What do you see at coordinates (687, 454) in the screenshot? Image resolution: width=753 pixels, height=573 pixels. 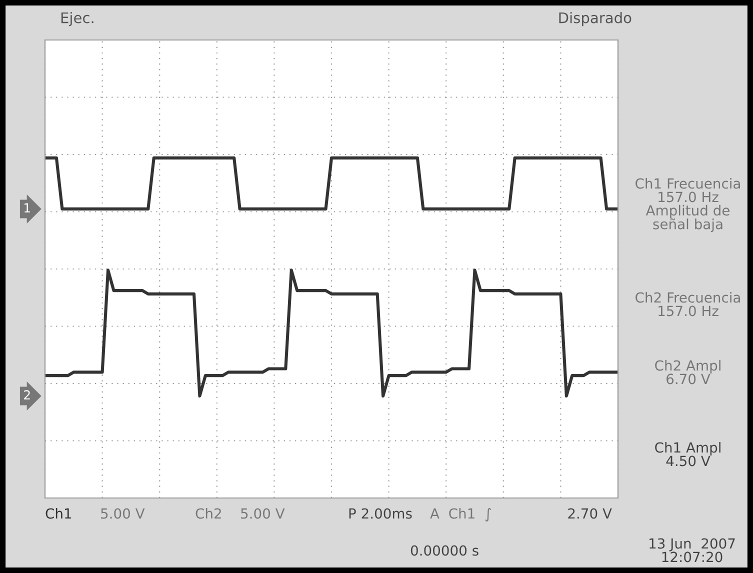 I see `text: Ch1 Ampl 4.50 V` at bounding box center [687, 454].